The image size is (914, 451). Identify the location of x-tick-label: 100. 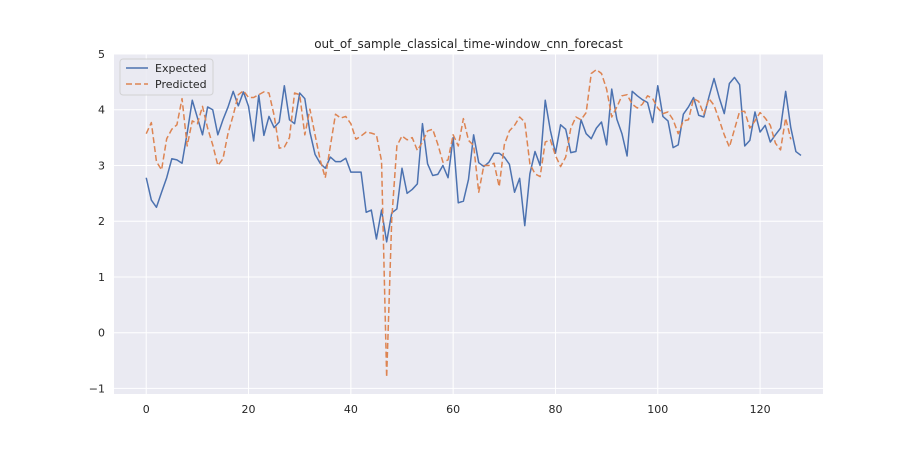
(657, 409).